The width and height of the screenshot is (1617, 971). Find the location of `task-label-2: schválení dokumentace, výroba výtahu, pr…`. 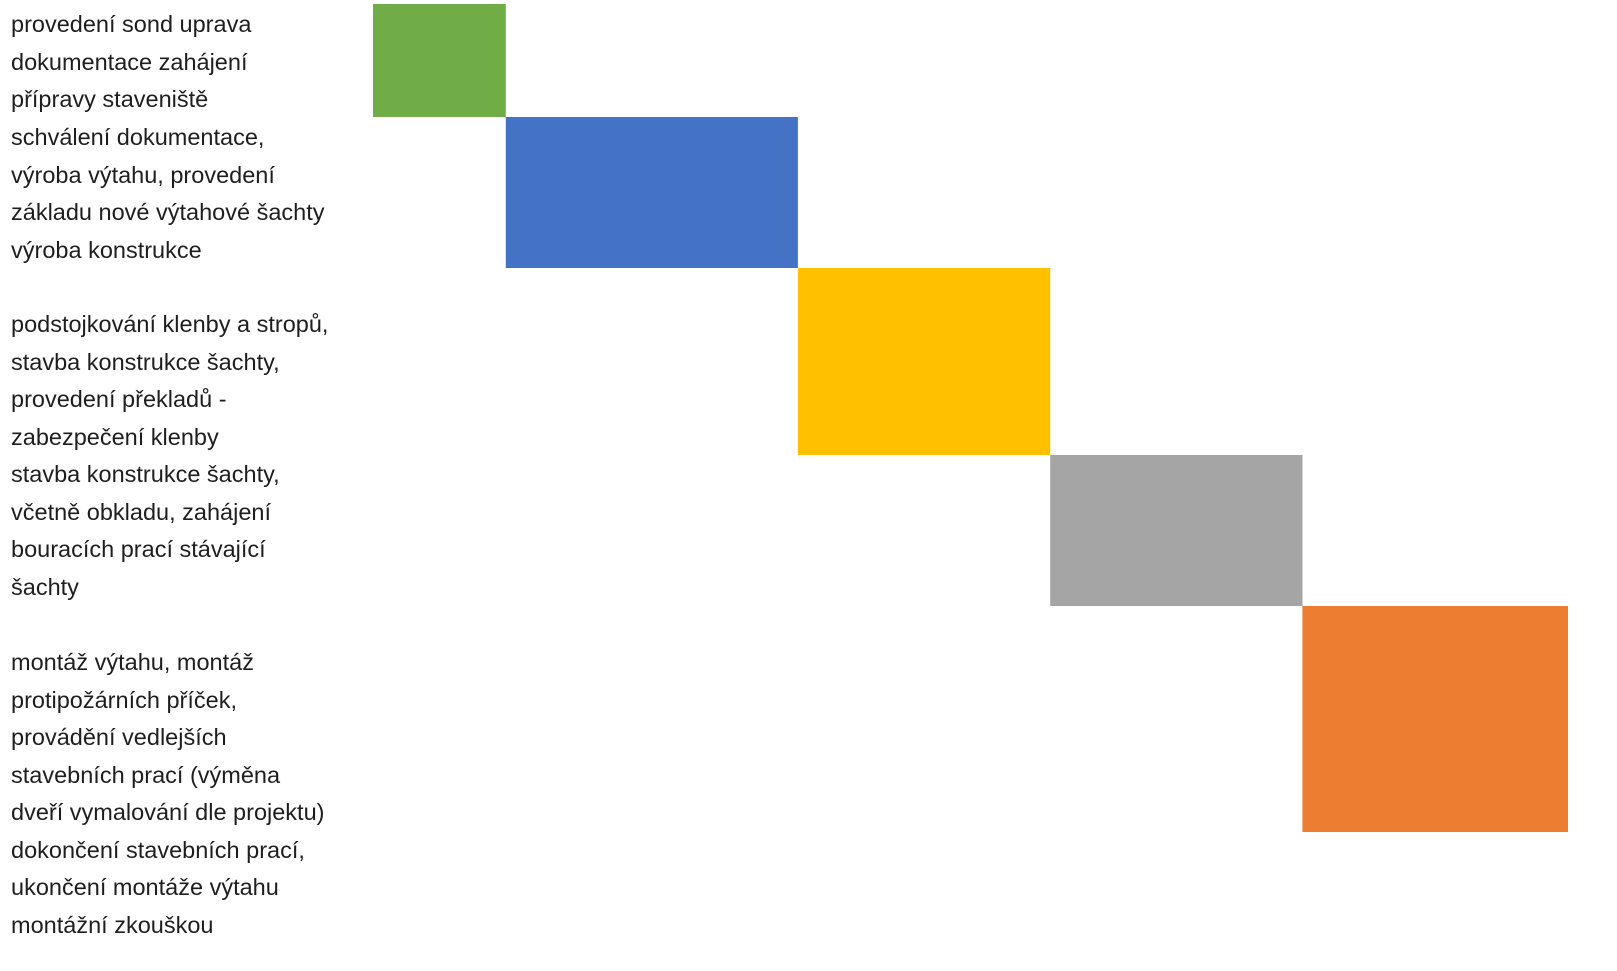

task-label-2: schválení dokumentace, výroba výtahu, pr… is located at coordinates (168, 193).